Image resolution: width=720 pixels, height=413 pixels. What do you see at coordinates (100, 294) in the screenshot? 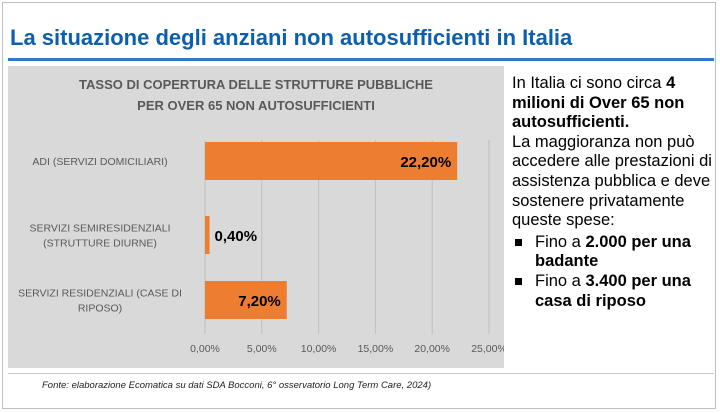
I see `category-label: SERVIZI RESIDENZIALI (CASE DI` at bounding box center [100, 294].